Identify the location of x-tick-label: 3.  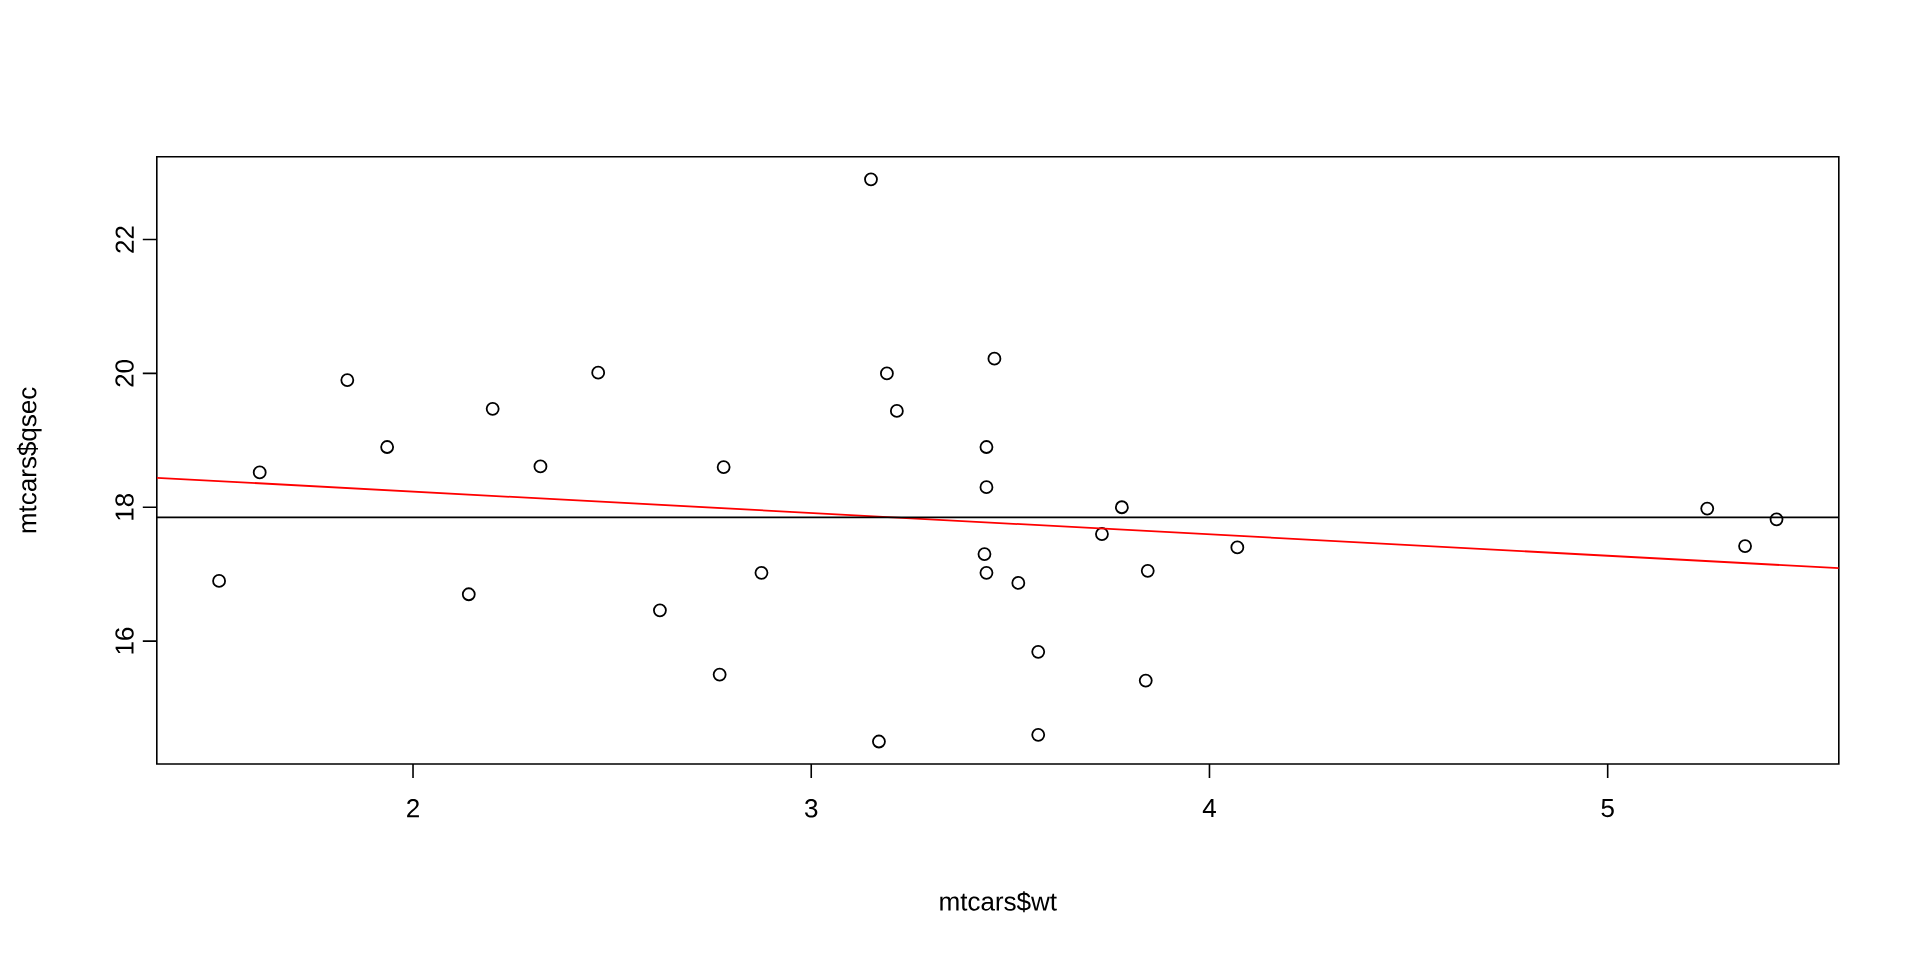
(811, 808).